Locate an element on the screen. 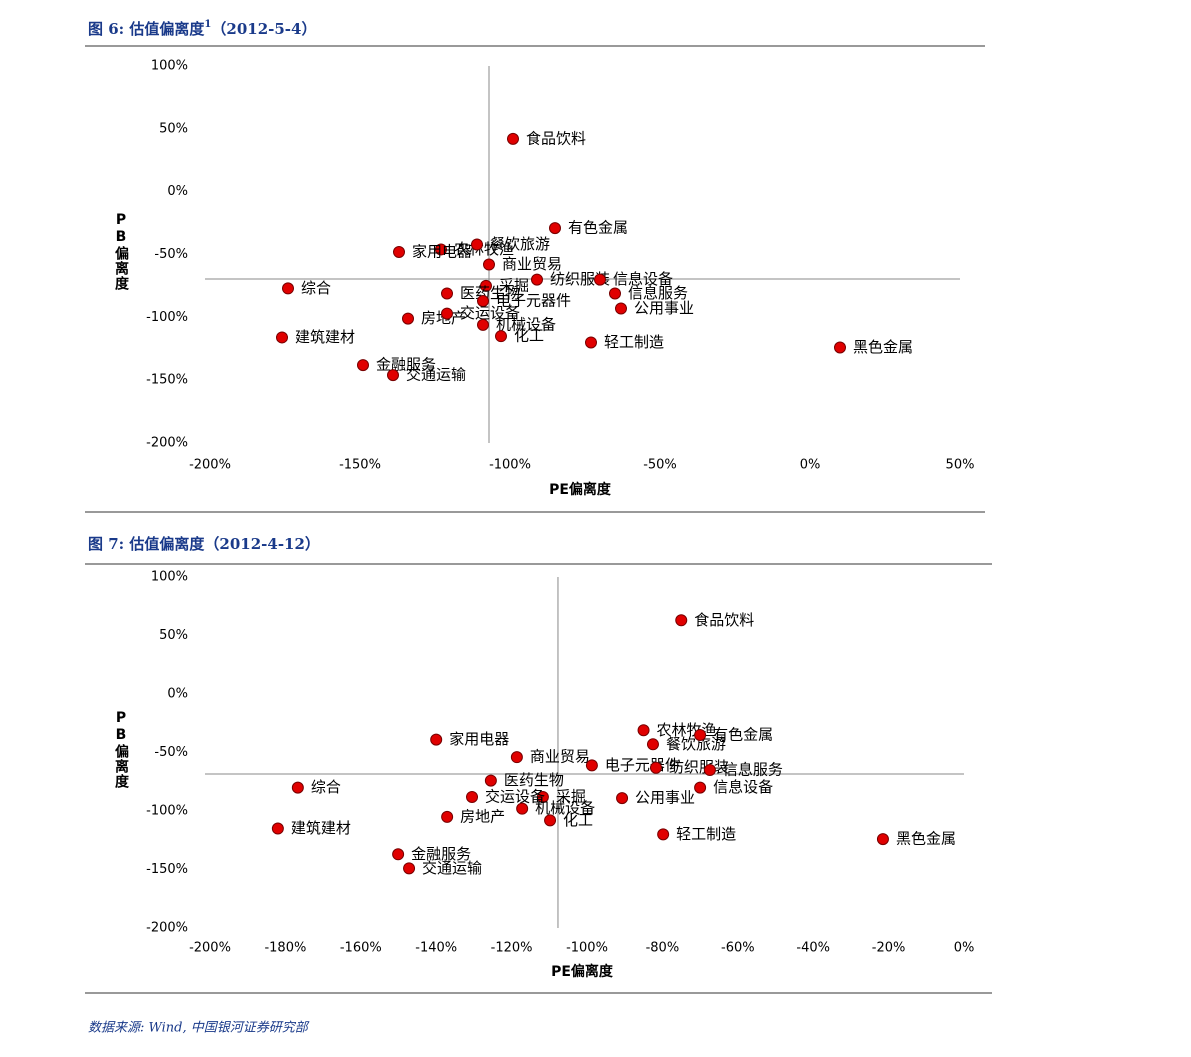  x-tick-label: 0% is located at coordinates (964, 948).